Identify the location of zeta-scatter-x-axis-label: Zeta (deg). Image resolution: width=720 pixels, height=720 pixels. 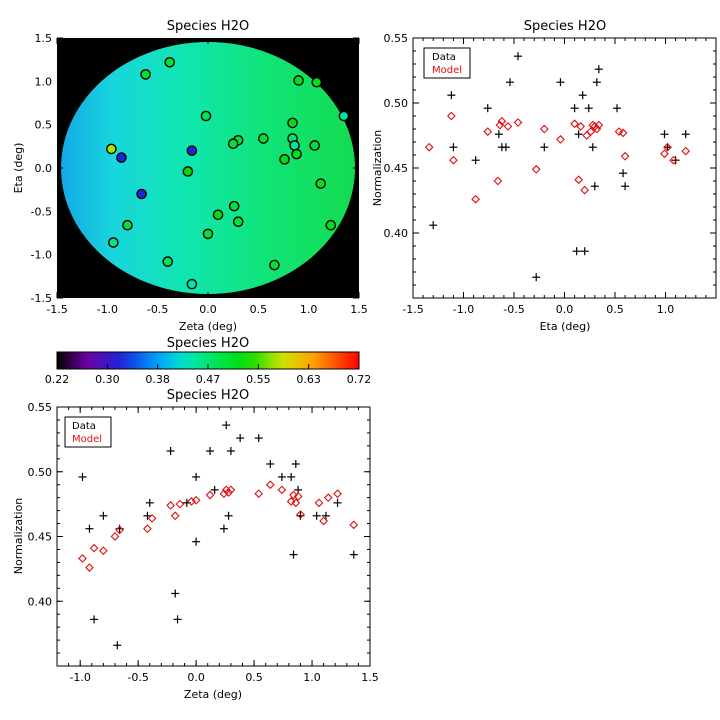
(213, 694).